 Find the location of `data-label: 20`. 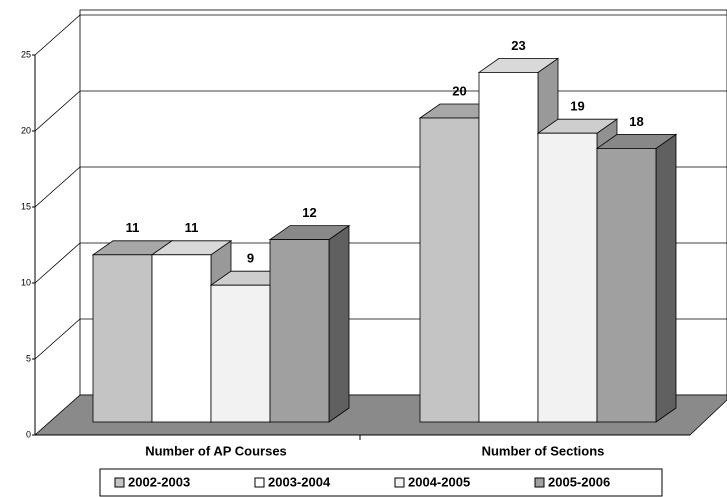

data-label: 20 is located at coordinates (459, 90).